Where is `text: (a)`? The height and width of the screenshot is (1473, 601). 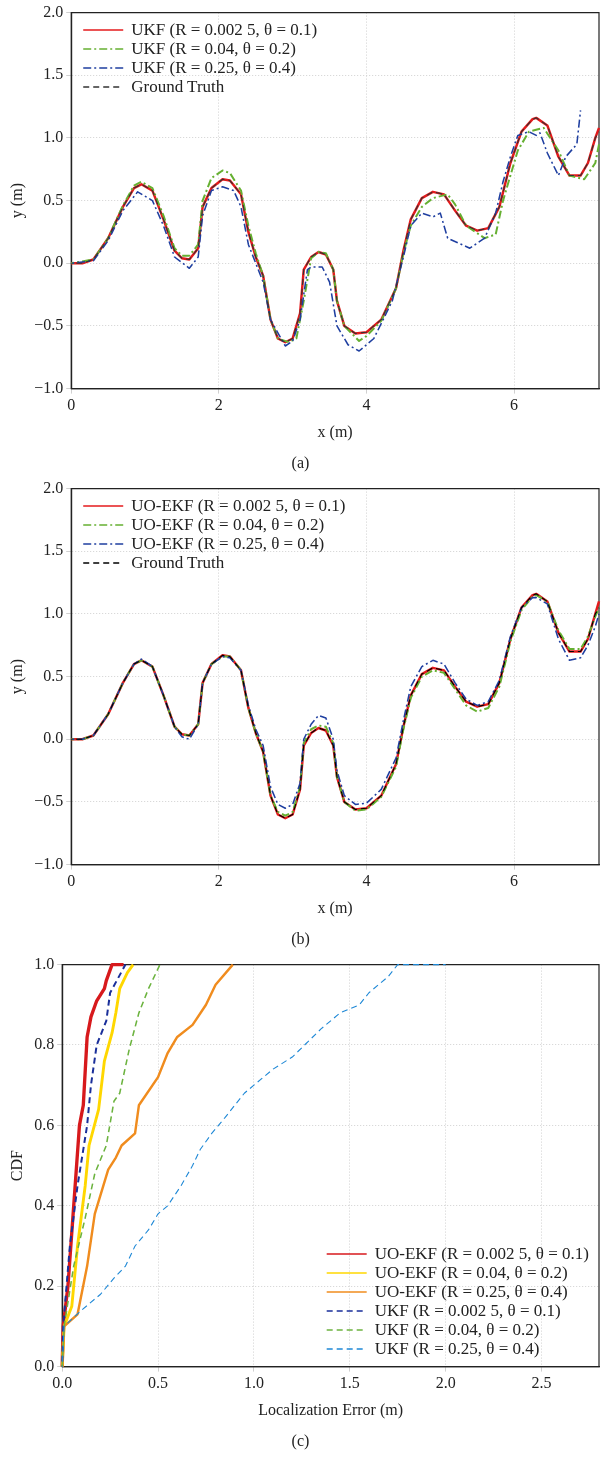 text: (a) is located at coordinates (300, 463).